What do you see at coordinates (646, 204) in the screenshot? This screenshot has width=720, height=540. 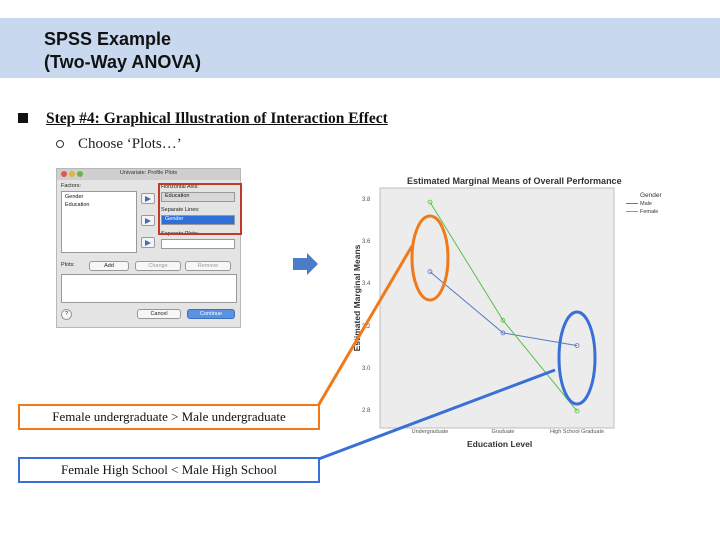 I see `legend-label: Male` at bounding box center [646, 204].